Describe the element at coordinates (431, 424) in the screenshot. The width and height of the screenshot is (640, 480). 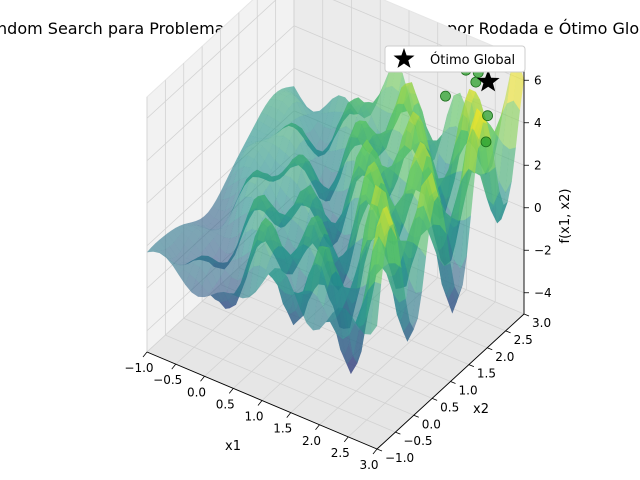
I see `y-tick-label: 0.0` at that location.